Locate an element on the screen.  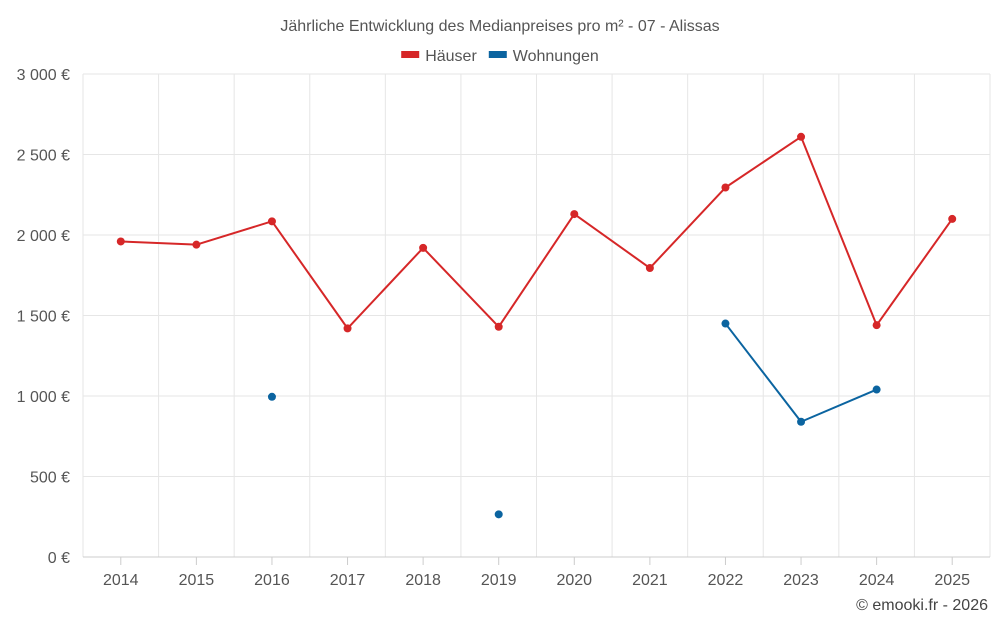
legend-item-1: Wohnungen is located at coordinates (543, 56).